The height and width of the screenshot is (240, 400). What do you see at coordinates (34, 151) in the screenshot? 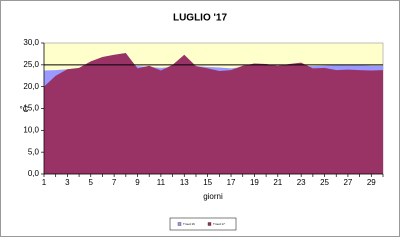
I see `y-tick-label: 5,0` at bounding box center [34, 151].